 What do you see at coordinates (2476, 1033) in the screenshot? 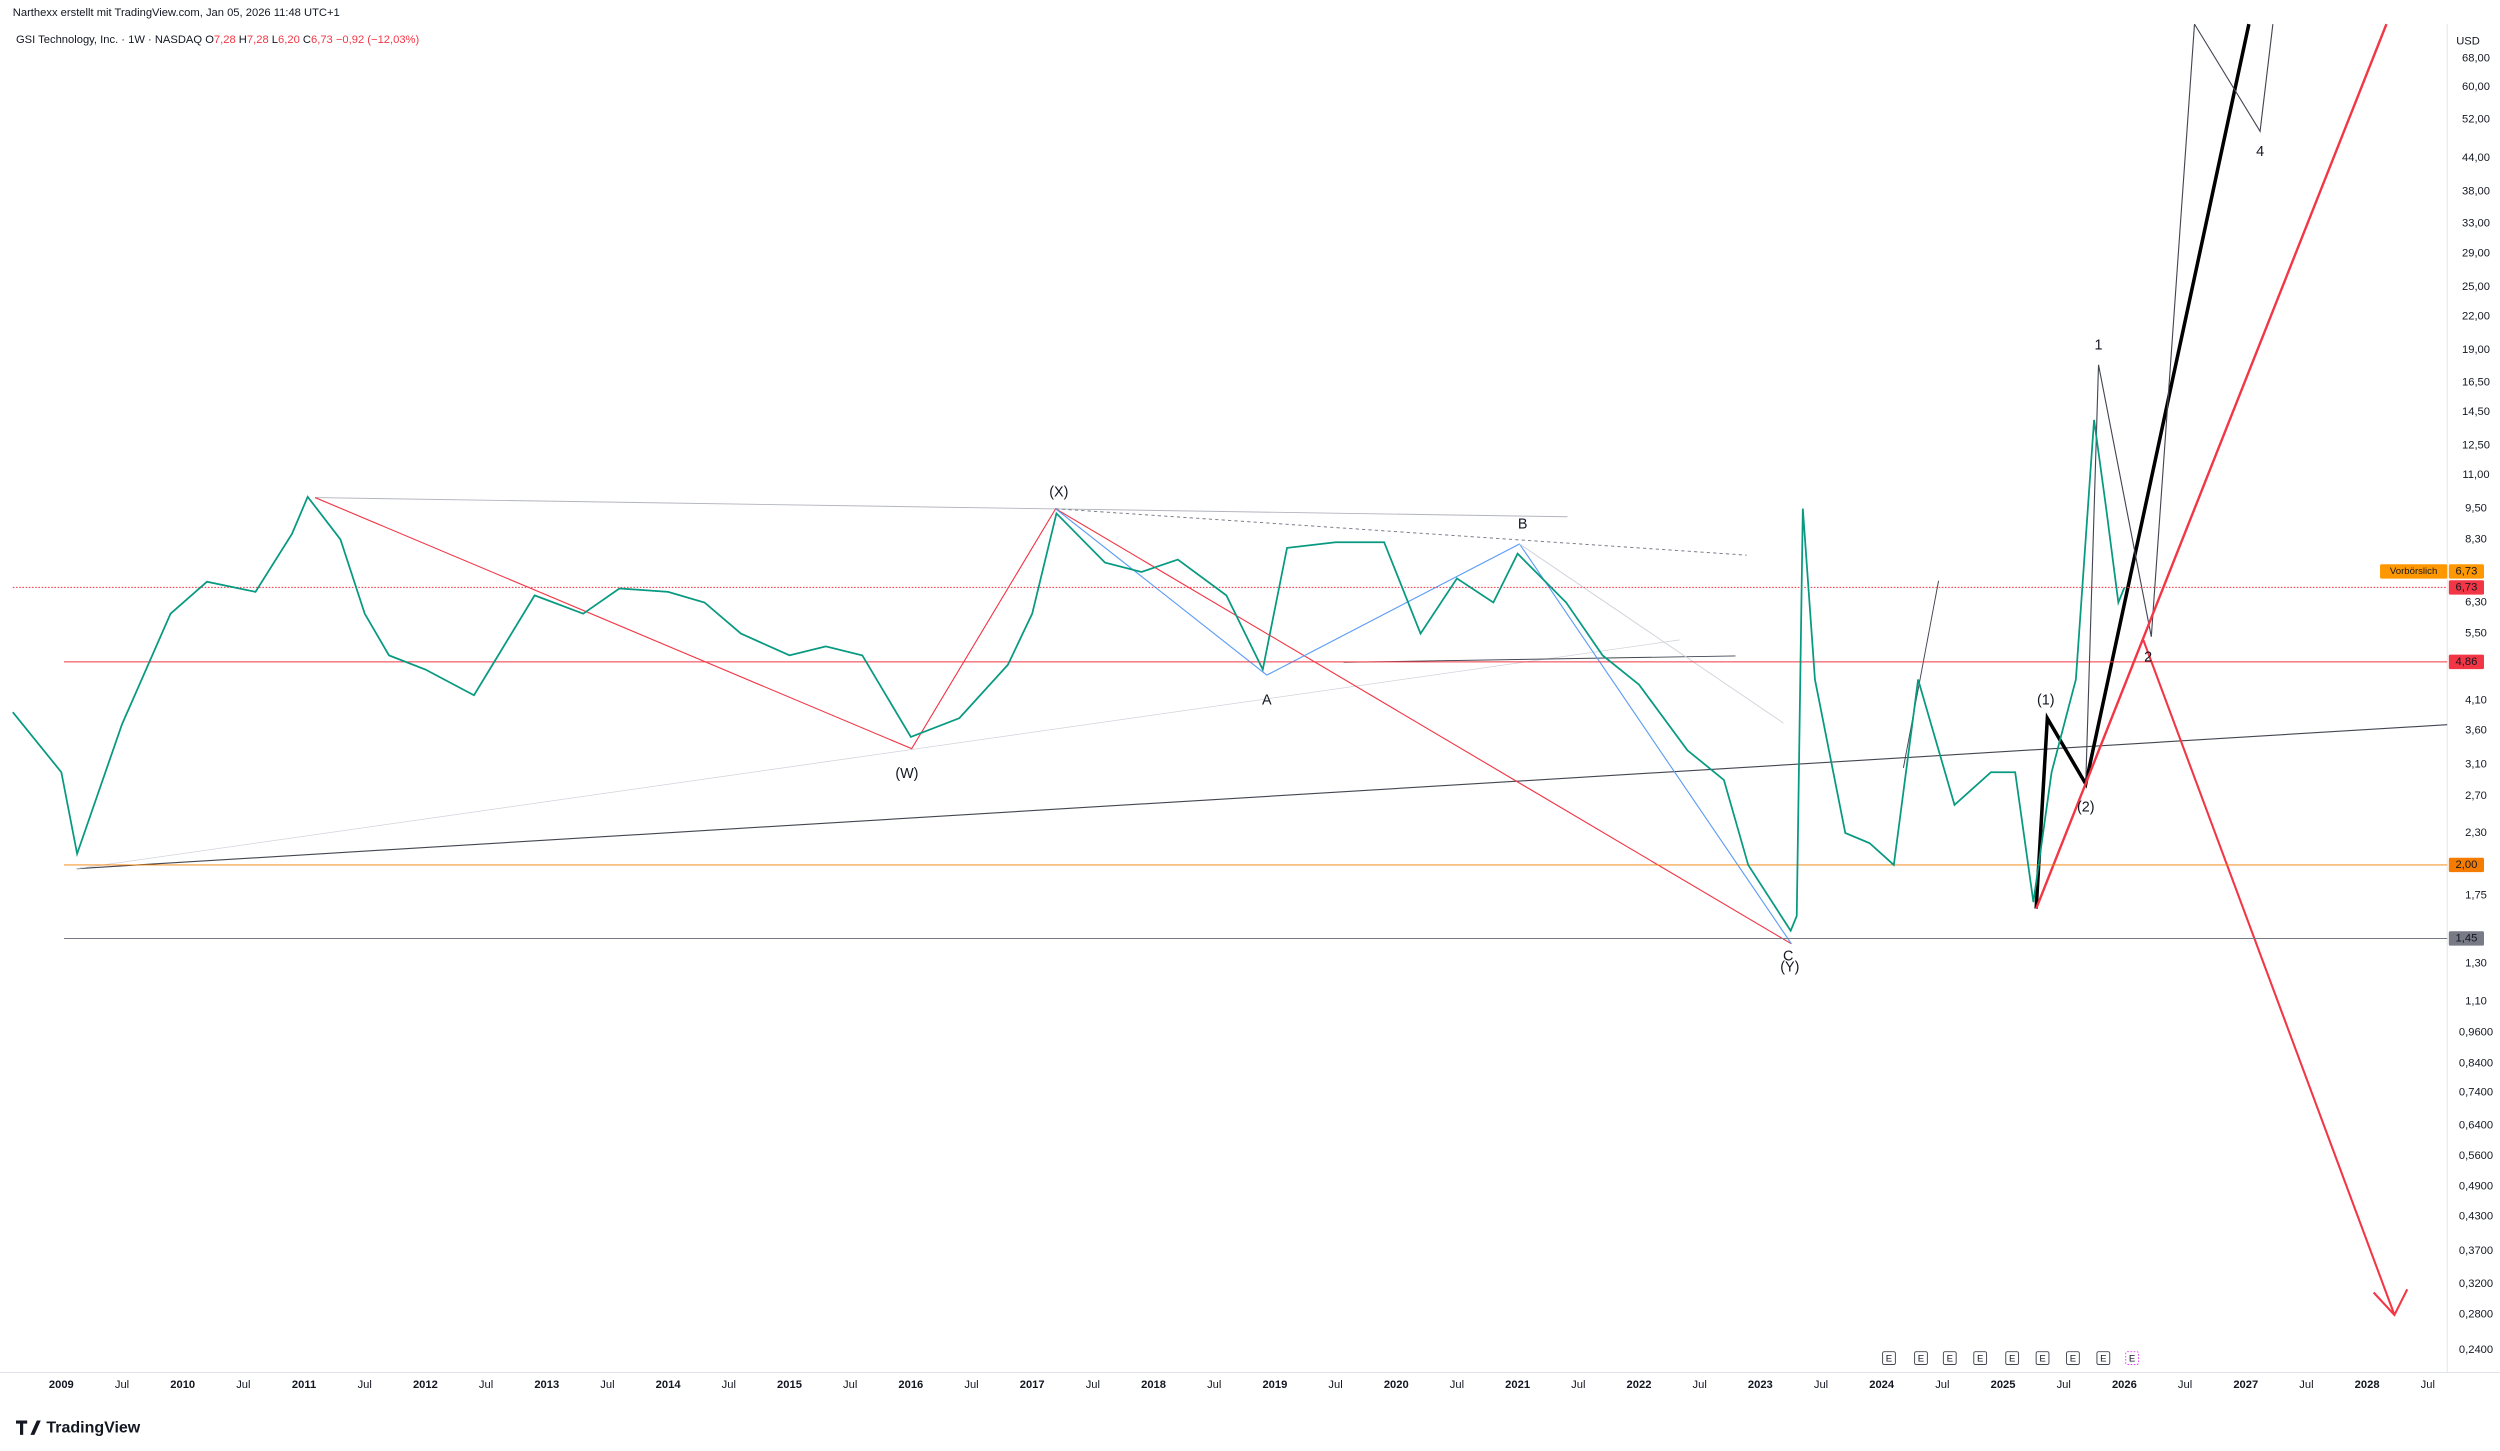
I see `y-tick-label: 0,9600` at bounding box center [2476, 1033].